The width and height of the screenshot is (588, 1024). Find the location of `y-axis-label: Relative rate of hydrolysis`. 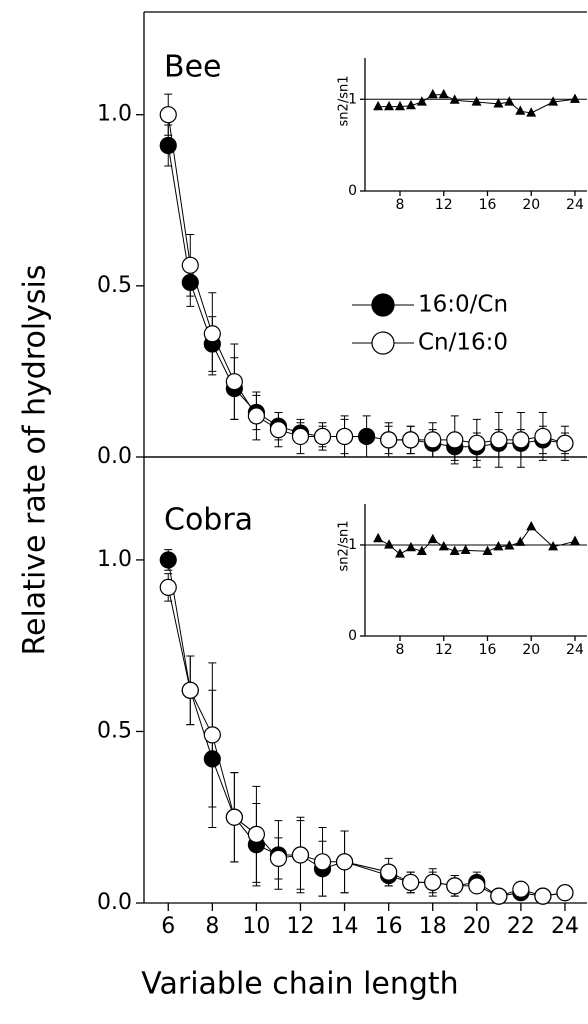

y-axis-label: Relative rate of hydrolysis is located at coordinates (35, 460).